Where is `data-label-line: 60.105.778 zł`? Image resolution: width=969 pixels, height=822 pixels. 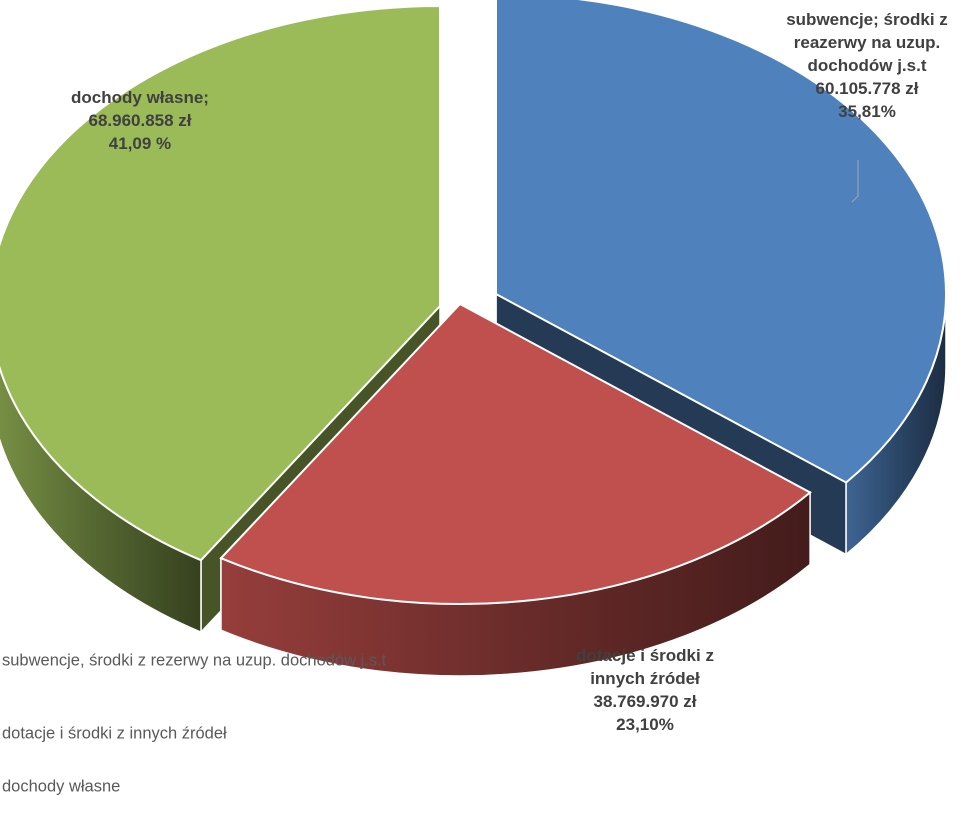
data-label-line: 60.105.778 zł is located at coordinates (867, 88).